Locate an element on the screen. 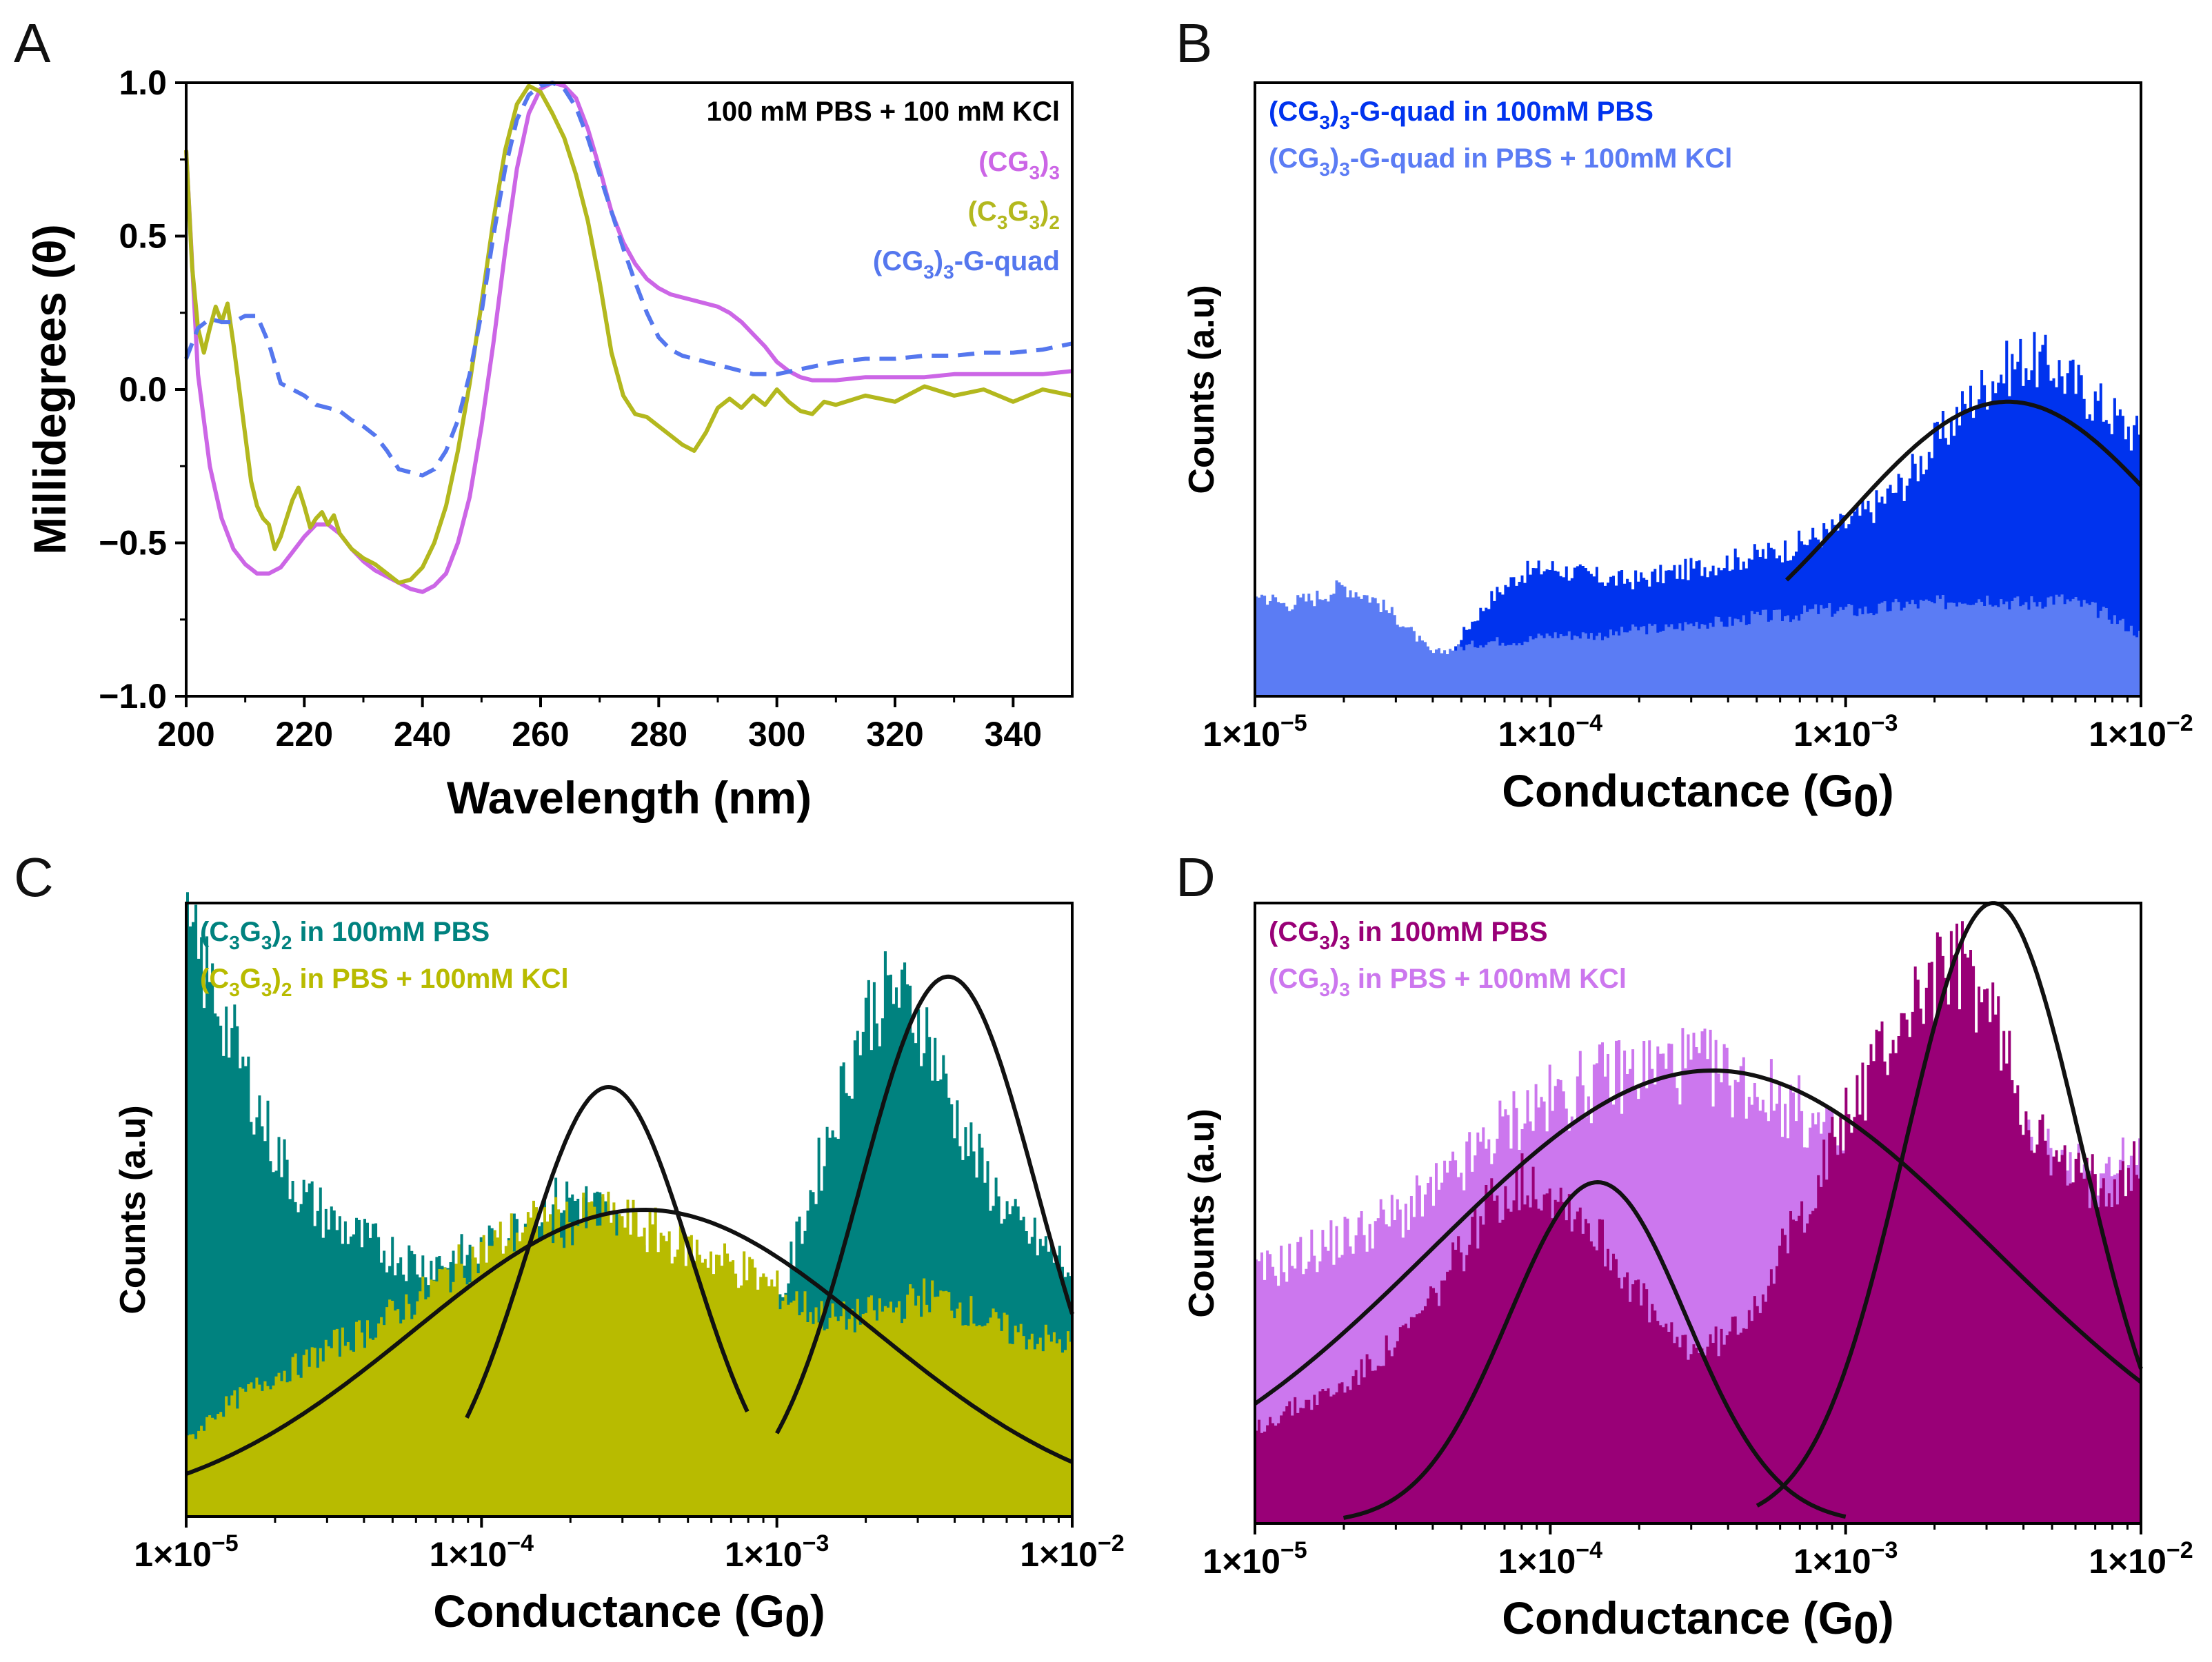  y-axis-title: Millidegrees (θ) is located at coordinates (49, 389).